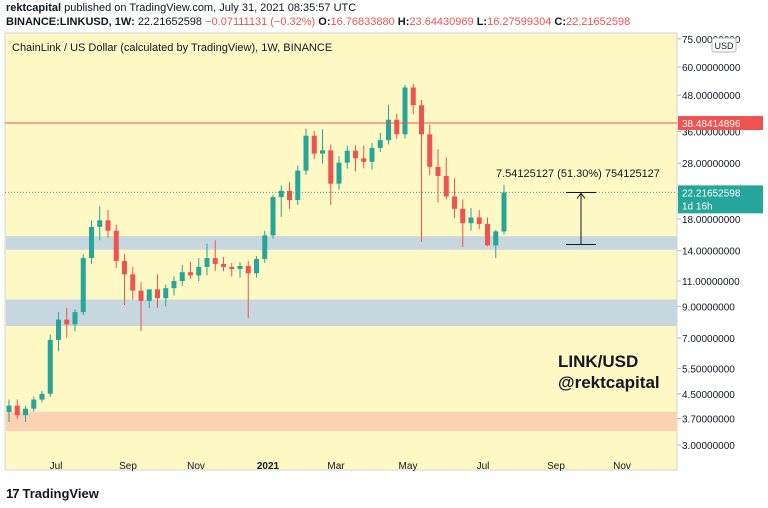 The width and height of the screenshot is (768, 508). What do you see at coordinates (34, 8) in the screenshot?
I see `publisher-name: rektcapital` at bounding box center [34, 8].